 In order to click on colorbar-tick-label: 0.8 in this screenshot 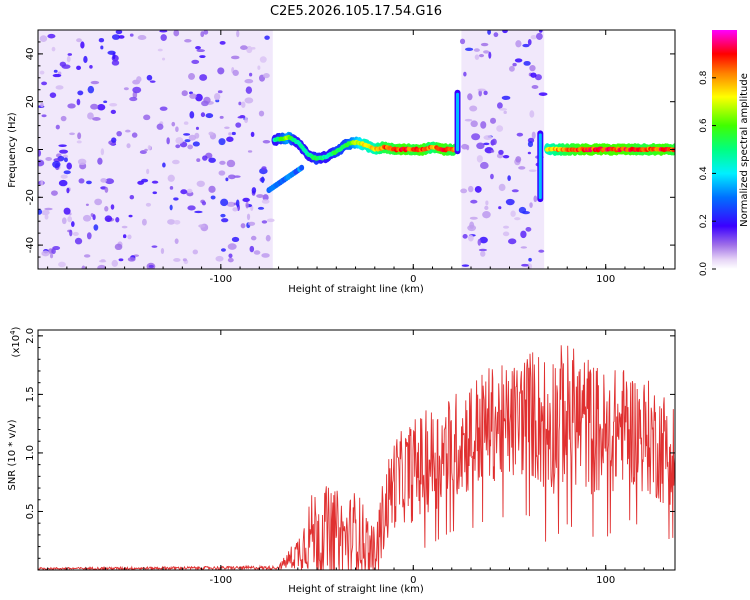, I will do `click(704, 77)`.